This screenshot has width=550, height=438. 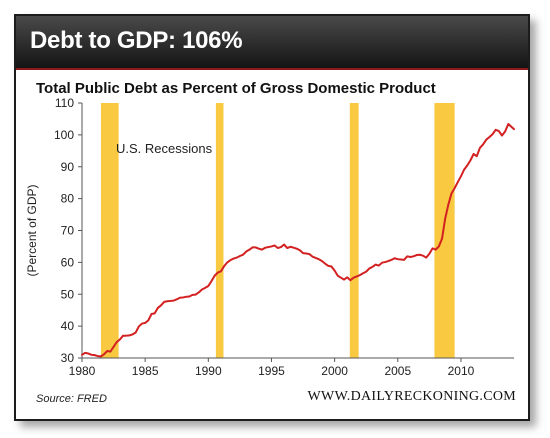 What do you see at coordinates (68, 167) in the screenshot?
I see `y-tick-label: 90` at bounding box center [68, 167].